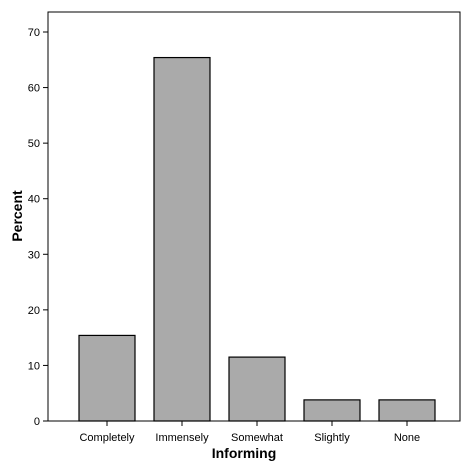 The image size is (474, 474). What do you see at coordinates (257, 389) in the screenshot?
I see `bar-somewhat` at bounding box center [257, 389].